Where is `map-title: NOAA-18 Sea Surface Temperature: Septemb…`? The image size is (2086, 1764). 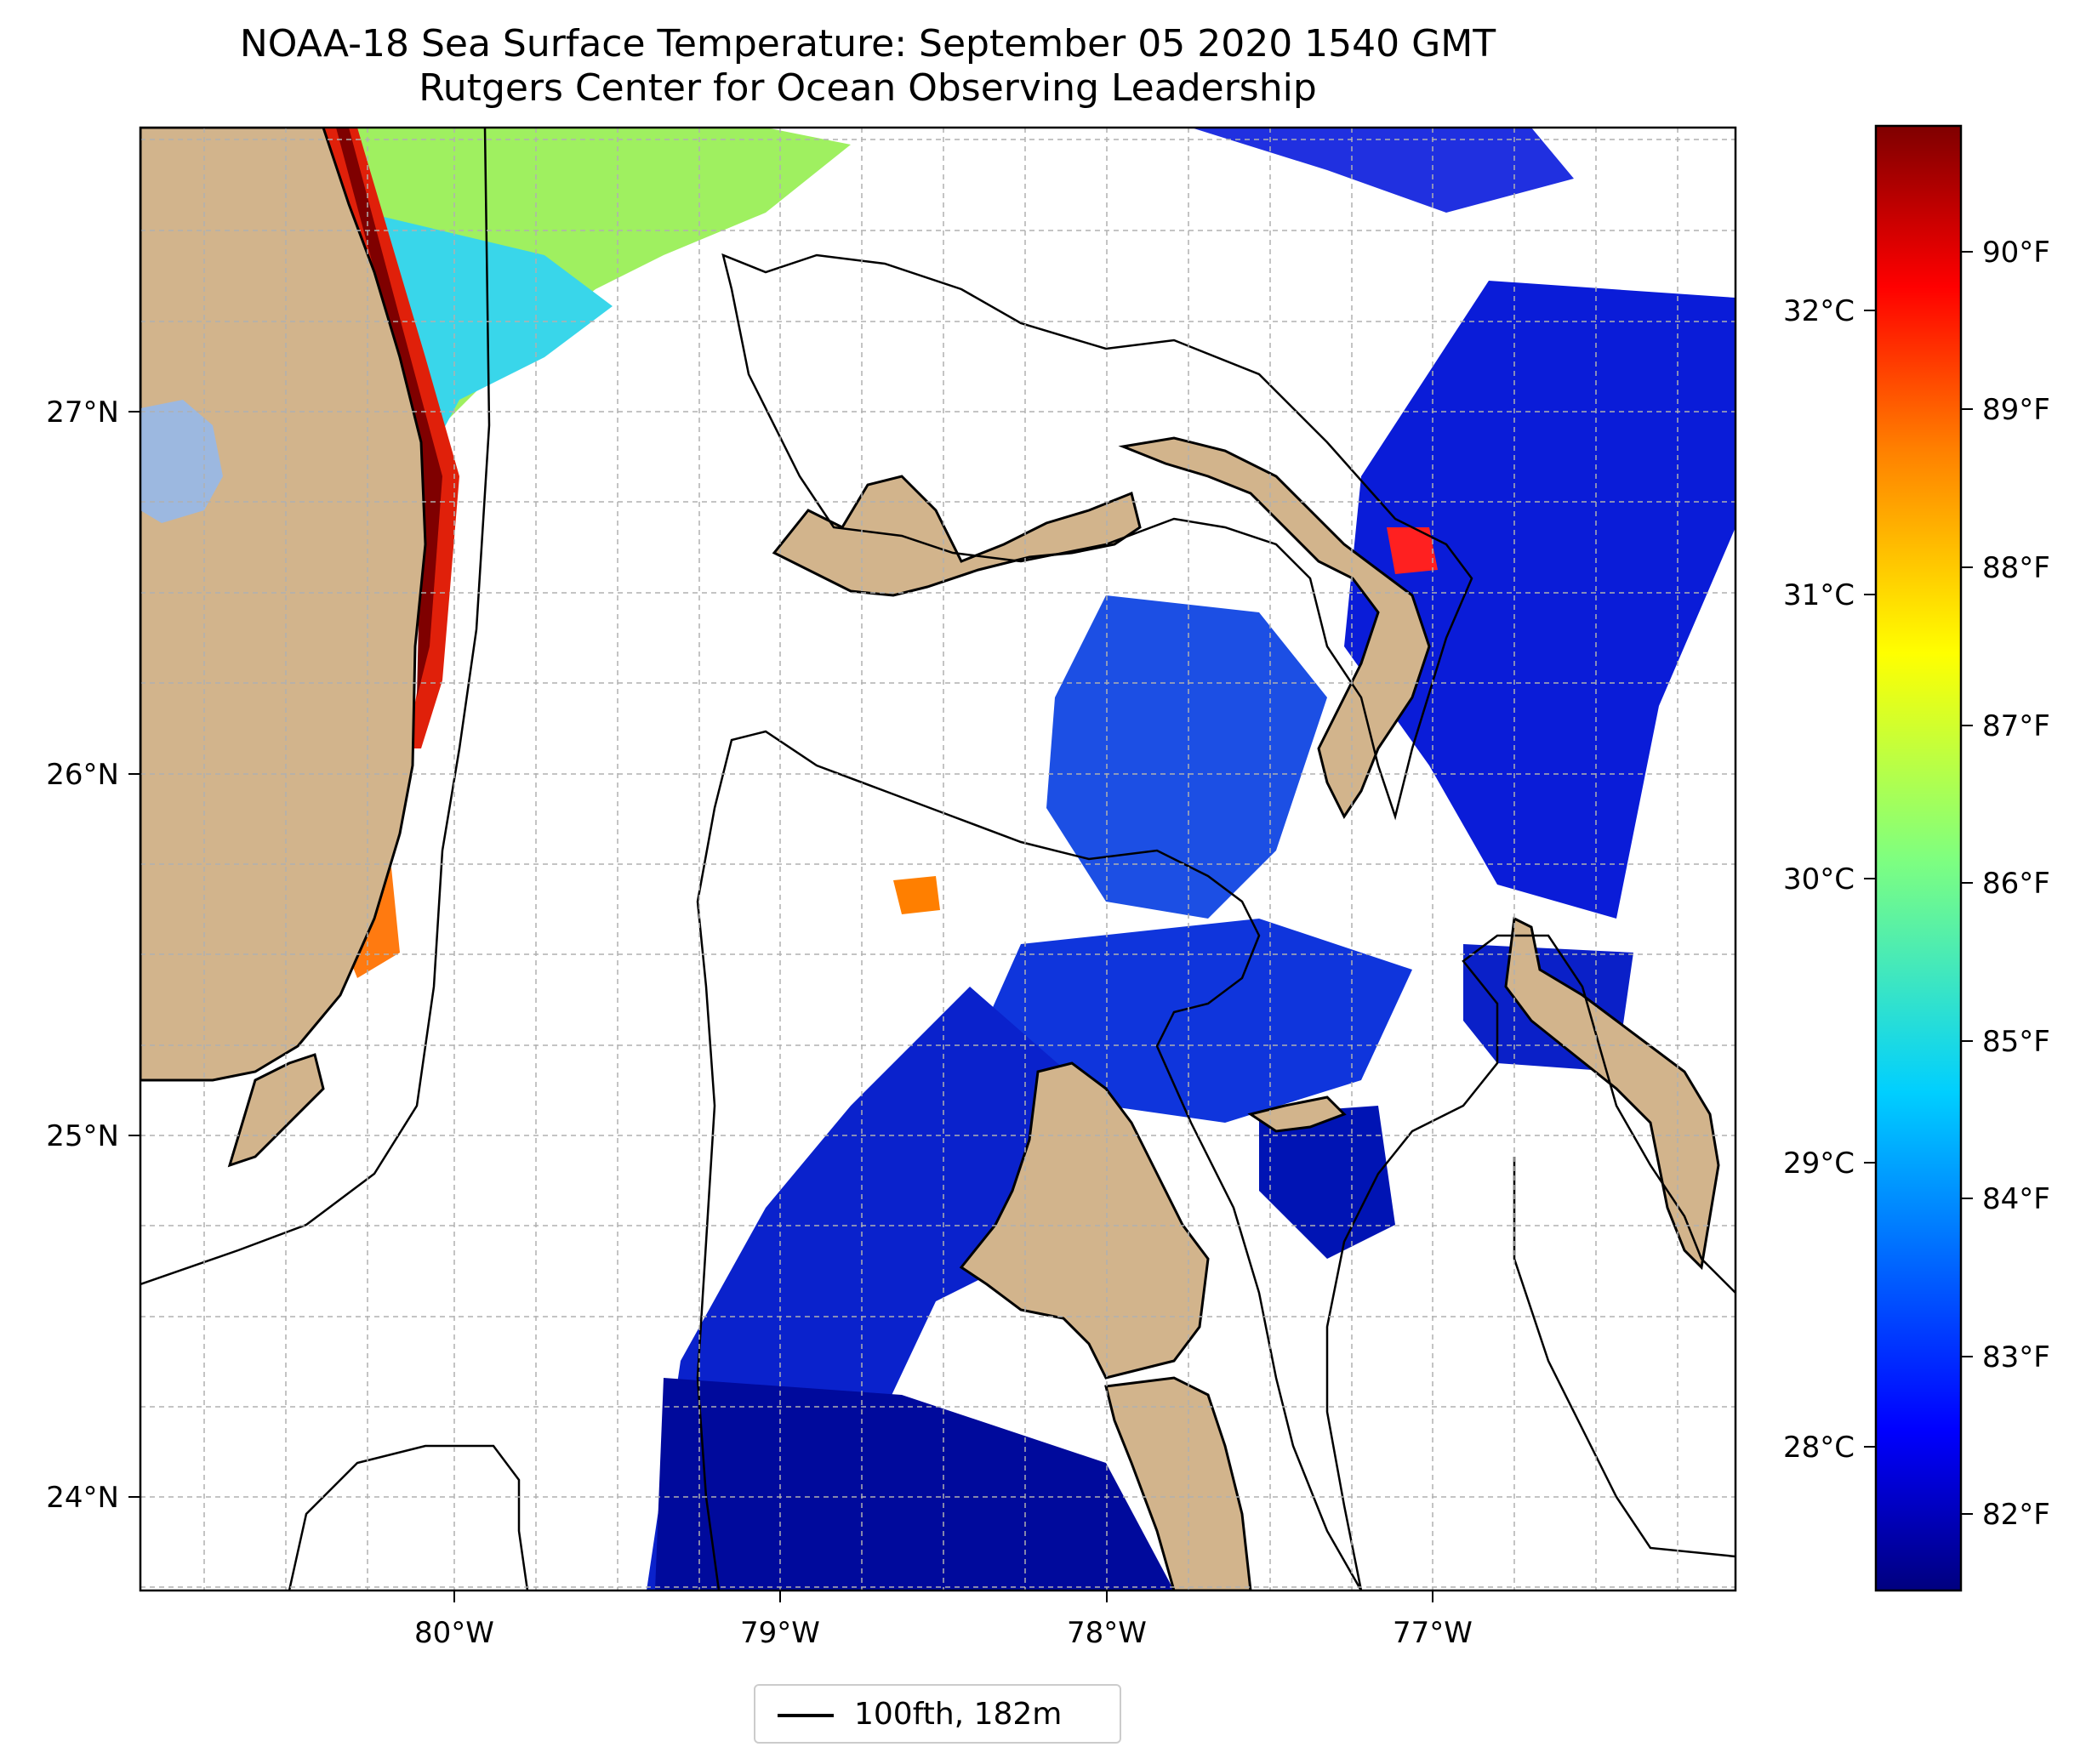 map-title: NOAA-18 Sea Surface Temperature: Septemb… is located at coordinates (867, 43).